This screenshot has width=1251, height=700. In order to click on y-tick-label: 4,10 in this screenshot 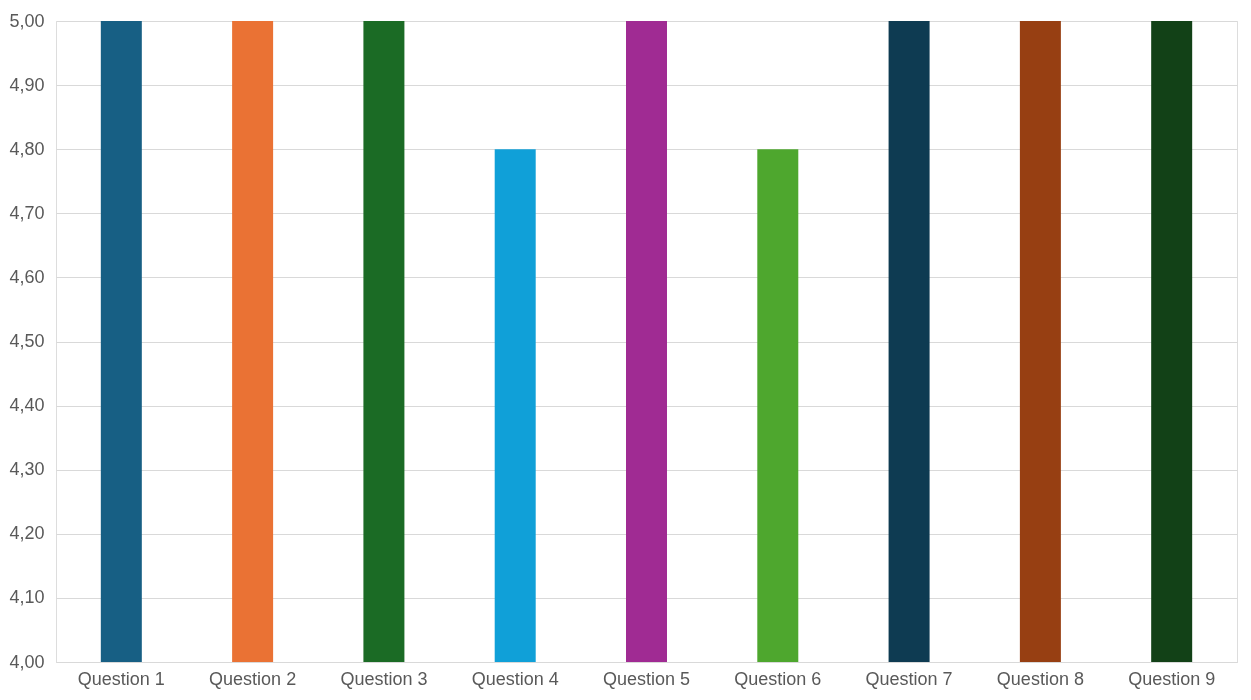, I will do `click(27, 597)`.